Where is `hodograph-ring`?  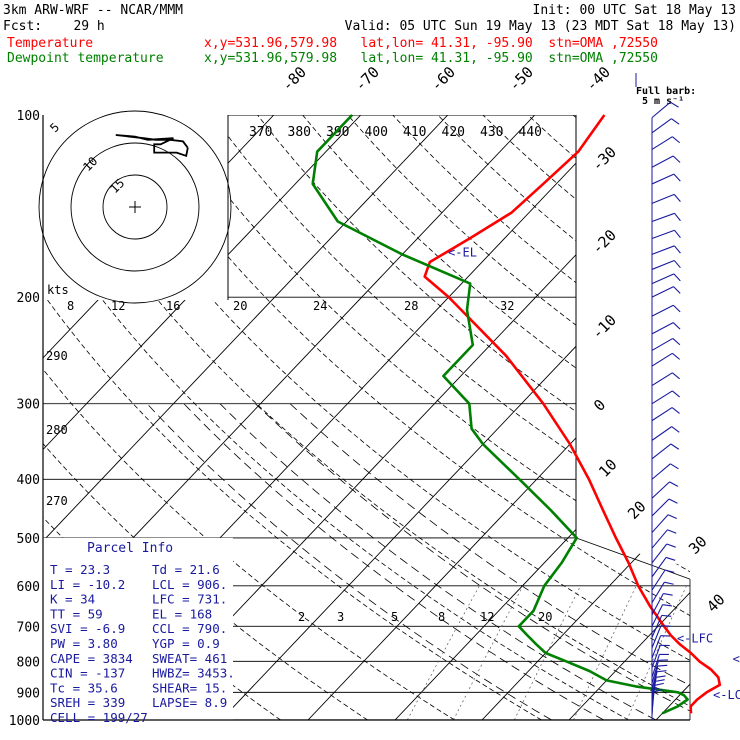
hodograph-ring is located at coordinates (135, 207).